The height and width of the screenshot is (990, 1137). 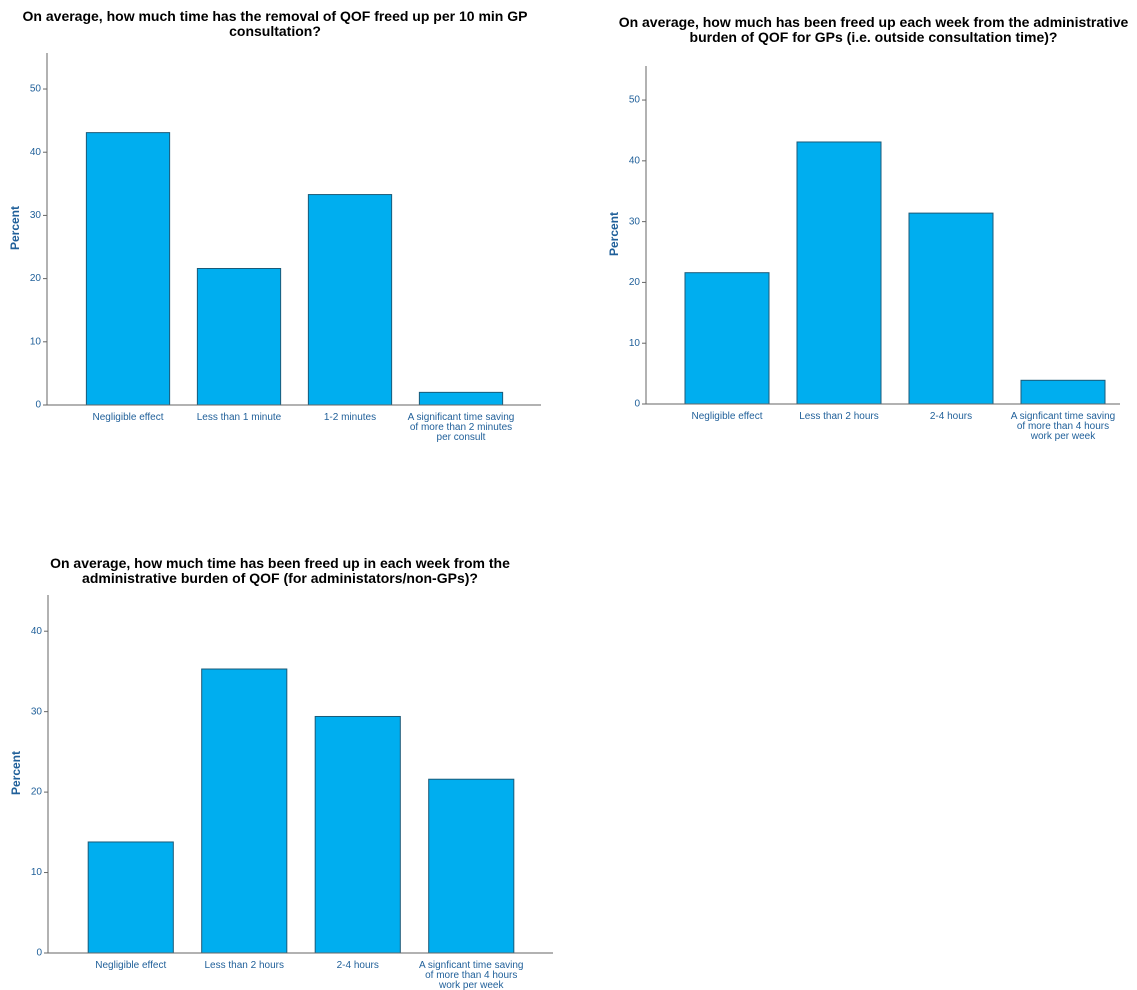 What do you see at coordinates (350, 417) in the screenshot?
I see `x-tick-label: 1-2 minutes` at bounding box center [350, 417].